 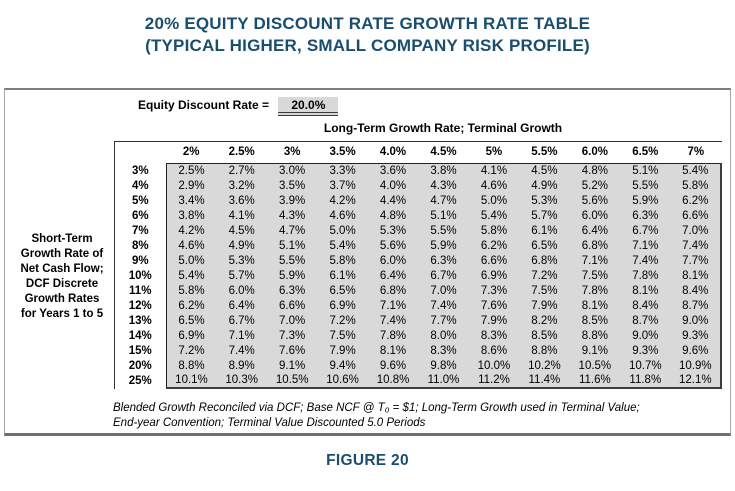 What do you see at coordinates (140, 320) in the screenshot?
I see `row-header: 13%` at bounding box center [140, 320].